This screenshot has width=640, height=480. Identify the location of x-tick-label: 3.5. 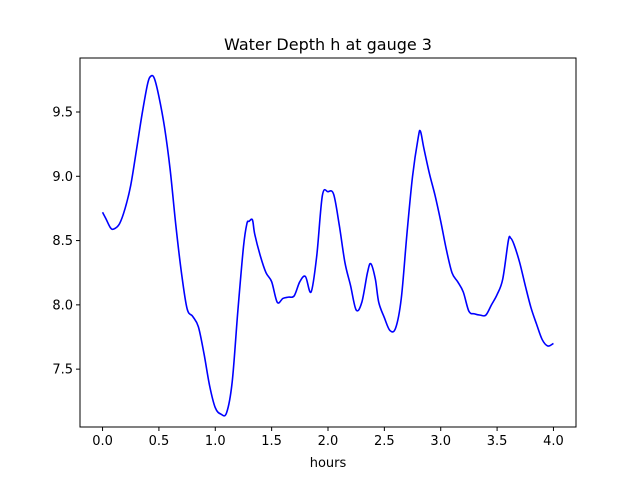
(497, 441).